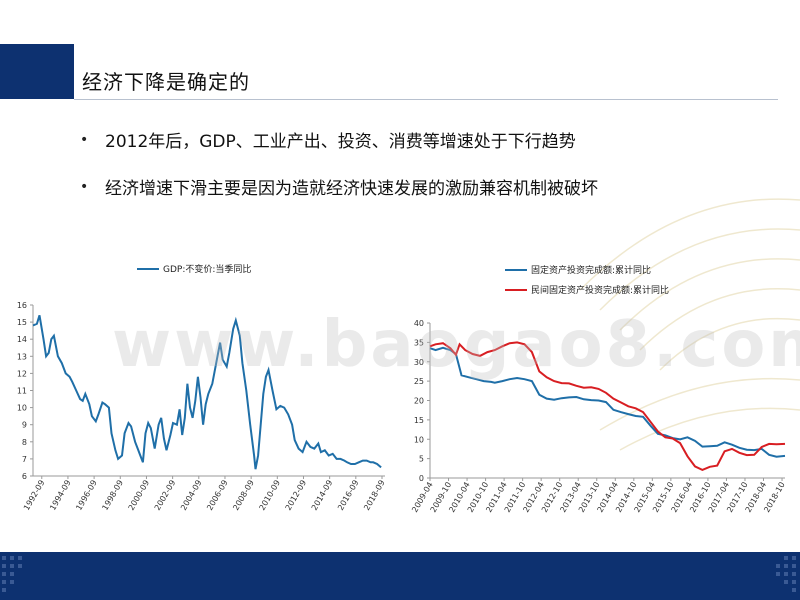 Image resolution: width=800 pixels, height=600 pixels. Describe the element at coordinates (165, 495) in the screenshot. I see `x-tick-label: 2002-09` at that location.